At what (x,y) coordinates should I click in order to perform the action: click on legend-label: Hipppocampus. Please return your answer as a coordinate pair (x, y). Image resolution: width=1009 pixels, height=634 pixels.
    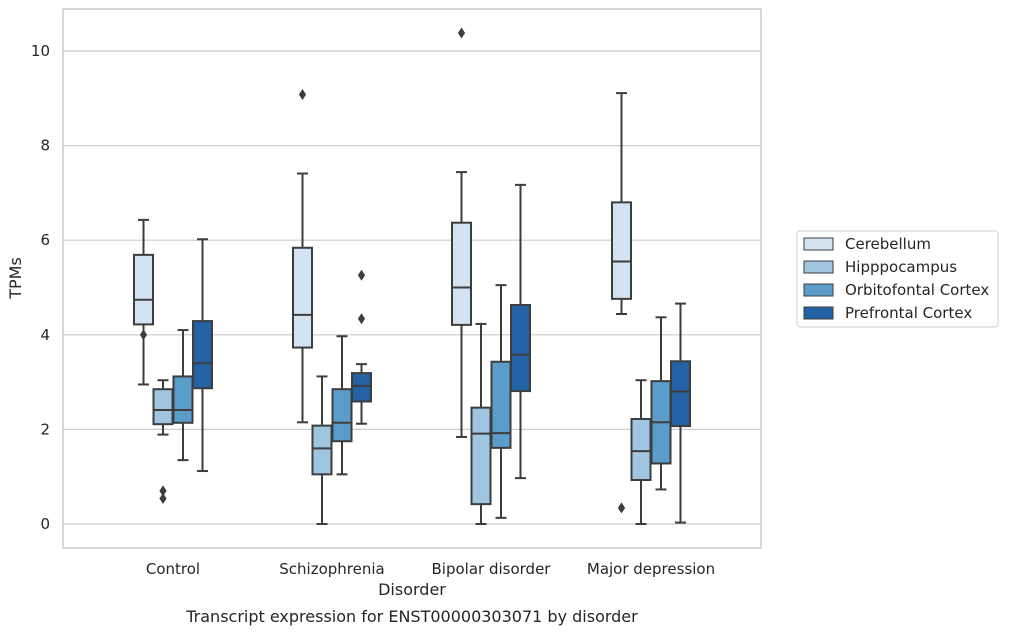
    Looking at the image, I should click on (901, 267).